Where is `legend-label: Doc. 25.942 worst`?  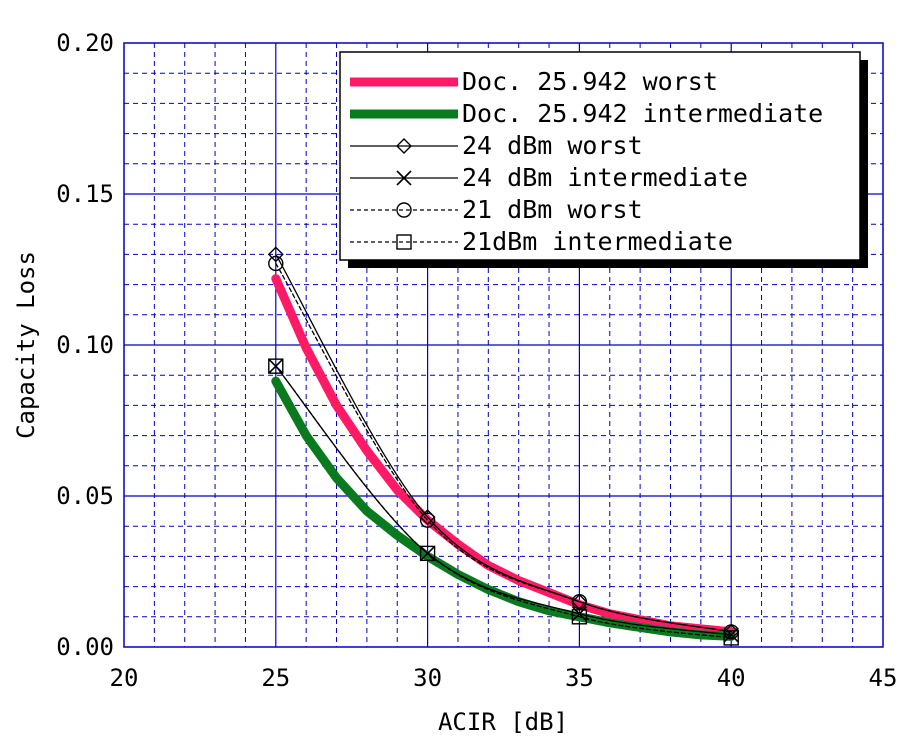
legend-label: Doc. 25.942 worst is located at coordinates (590, 81).